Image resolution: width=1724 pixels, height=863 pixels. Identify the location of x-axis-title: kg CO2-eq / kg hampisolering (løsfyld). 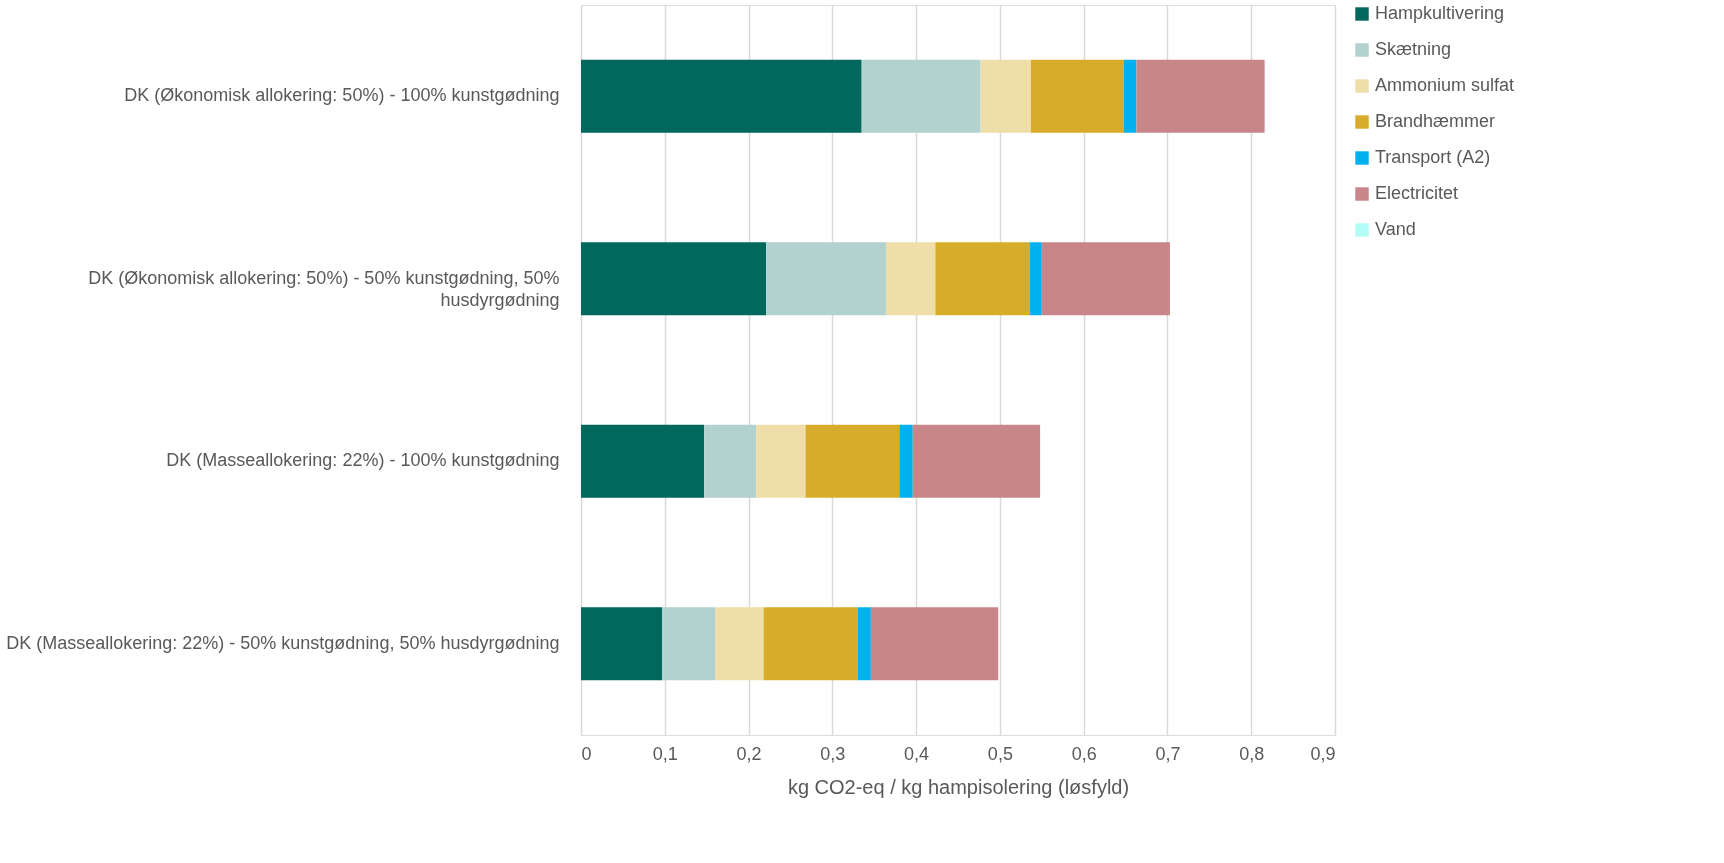
(958, 786).